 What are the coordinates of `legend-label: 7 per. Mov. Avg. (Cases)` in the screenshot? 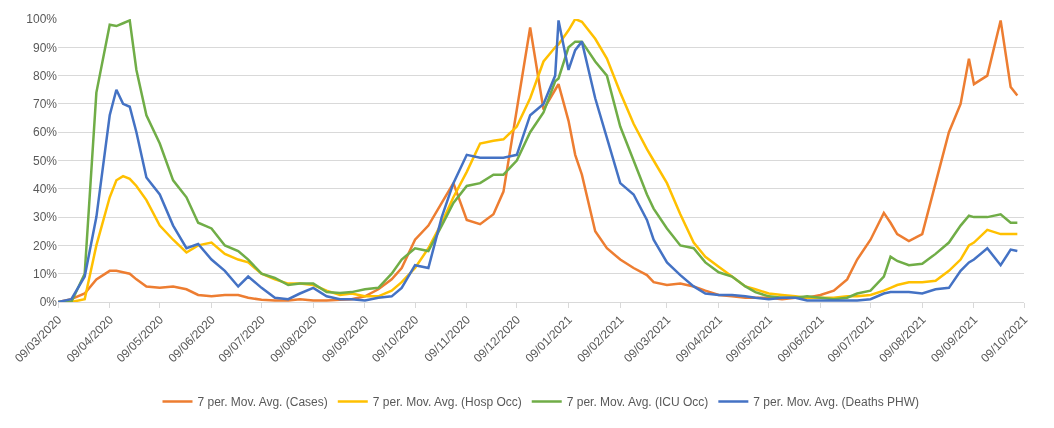 It's located at (262, 402).